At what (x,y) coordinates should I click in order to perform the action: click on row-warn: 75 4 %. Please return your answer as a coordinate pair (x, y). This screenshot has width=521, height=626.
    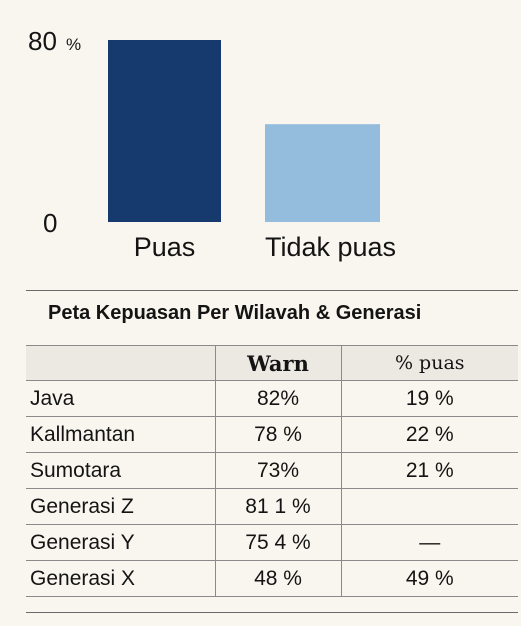
    Looking at the image, I should click on (277, 542).